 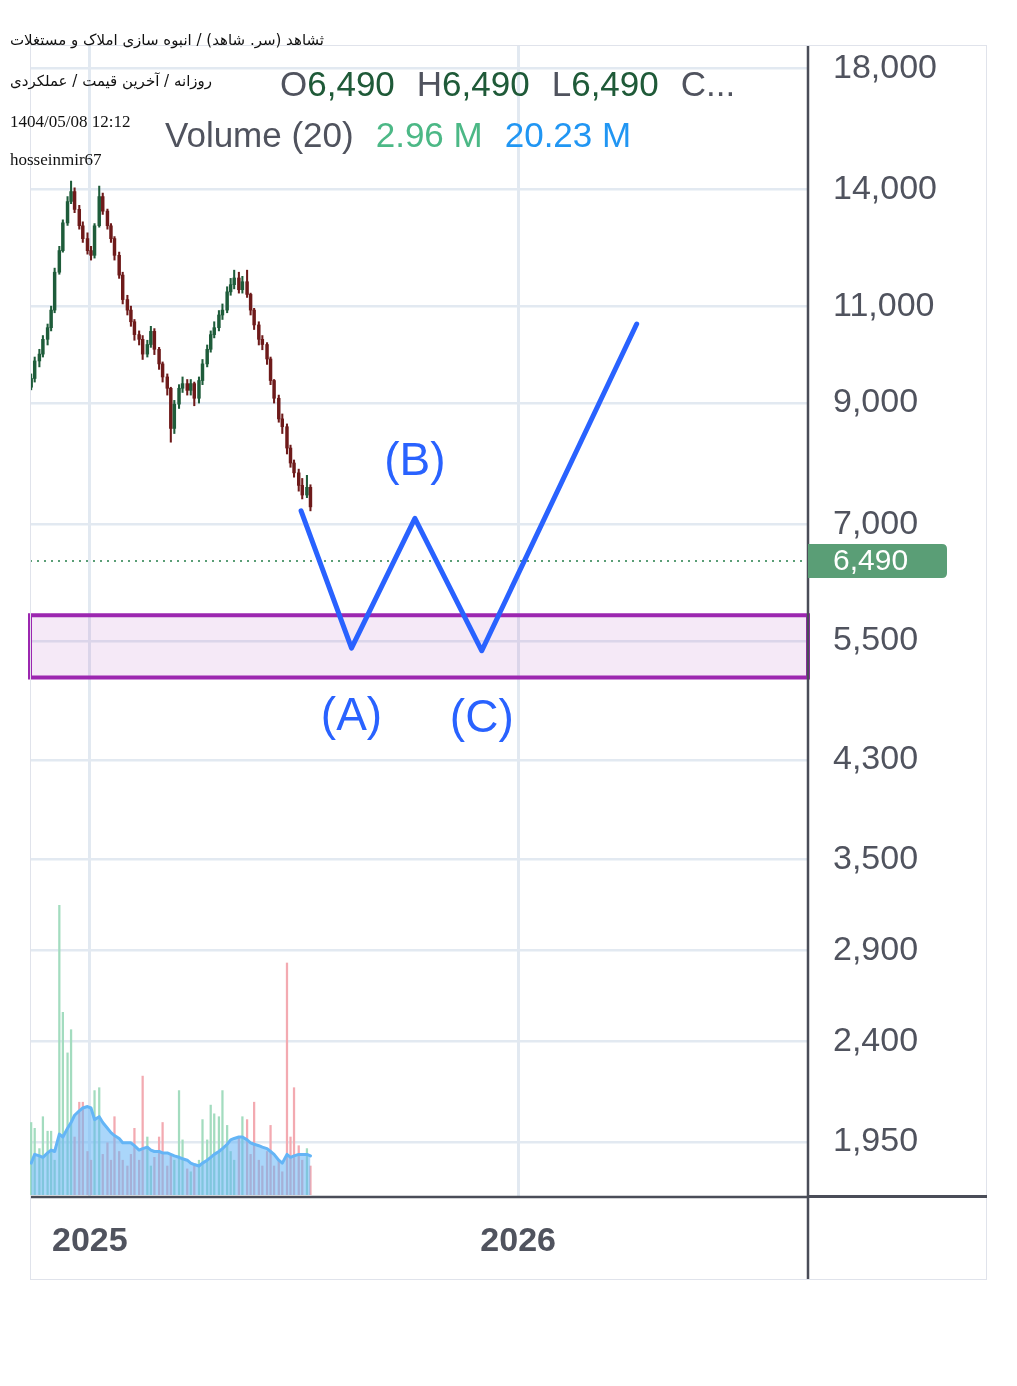 What do you see at coordinates (568, 135) in the screenshot?
I see `annotation: 20.23 M` at bounding box center [568, 135].